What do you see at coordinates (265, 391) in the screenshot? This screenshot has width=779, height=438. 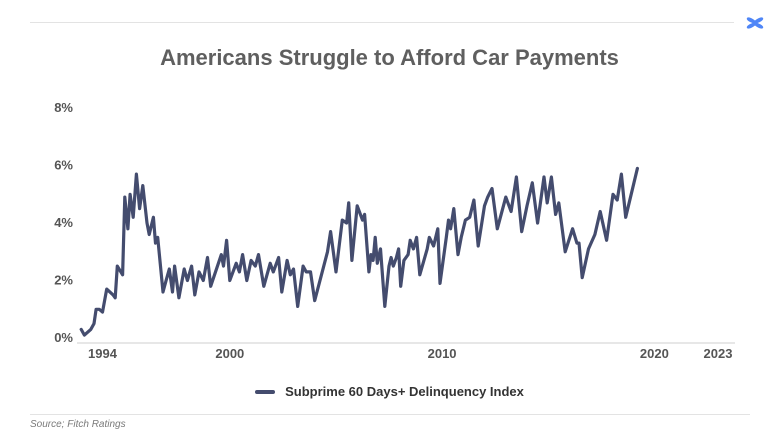 I see `legend-swatch` at bounding box center [265, 391].